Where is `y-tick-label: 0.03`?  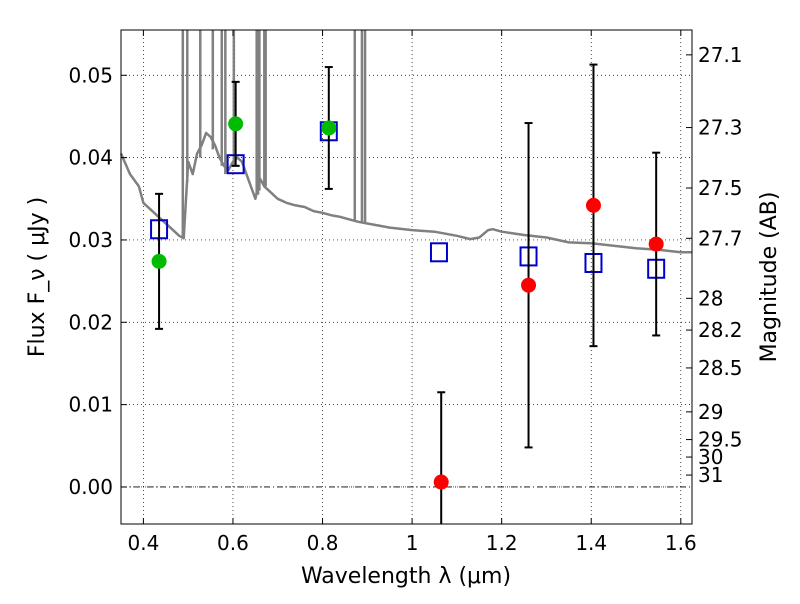 y-tick-label: 0.03 is located at coordinates (90, 240).